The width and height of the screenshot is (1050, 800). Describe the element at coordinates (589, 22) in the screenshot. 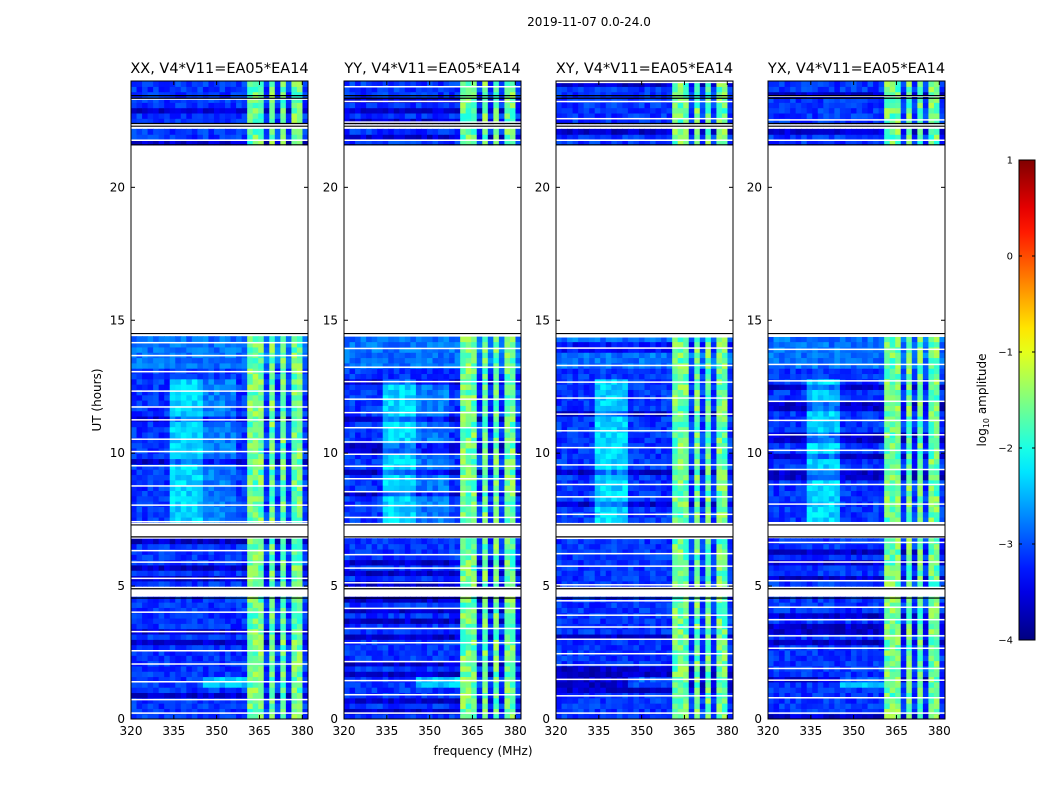

I see `figure-suptitle: 2019-11-07 0.0-24.0` at that location.